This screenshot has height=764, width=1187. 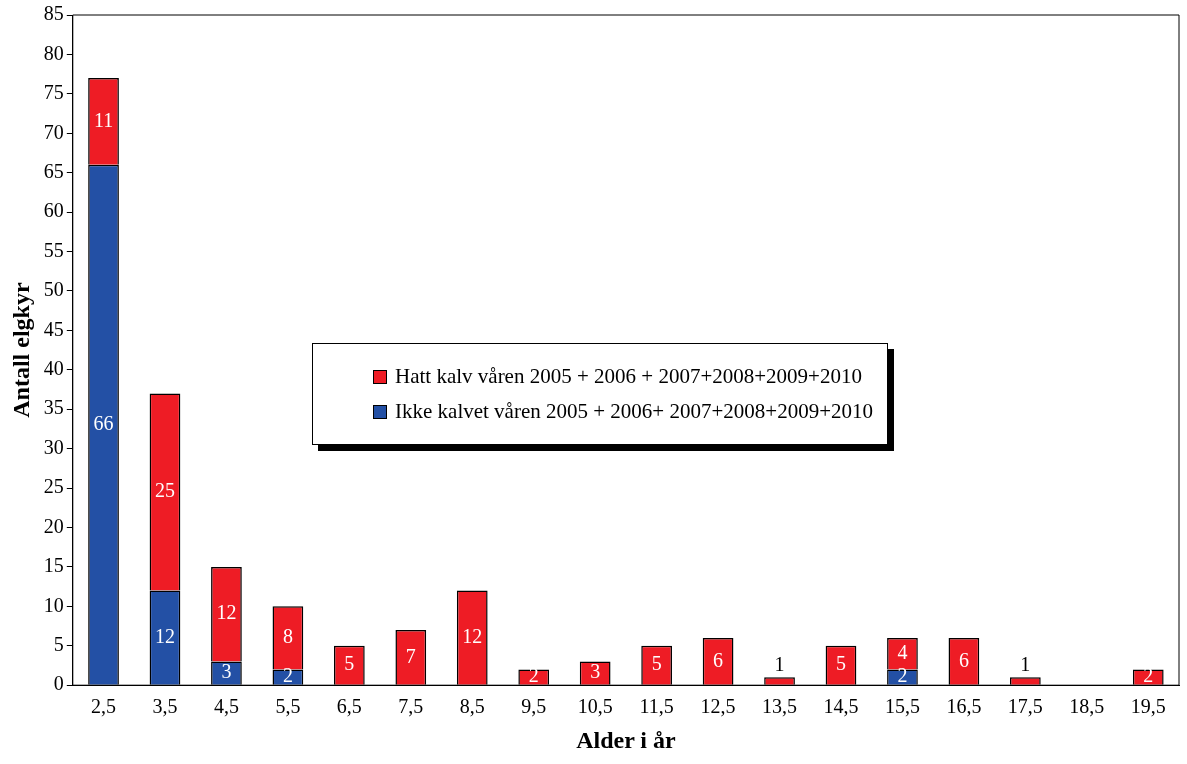 What do you see at coordinates (20, 350) in the screenshot?
I see `y-axis-title: Antall elgkyr` at bounding box center [20, 350].